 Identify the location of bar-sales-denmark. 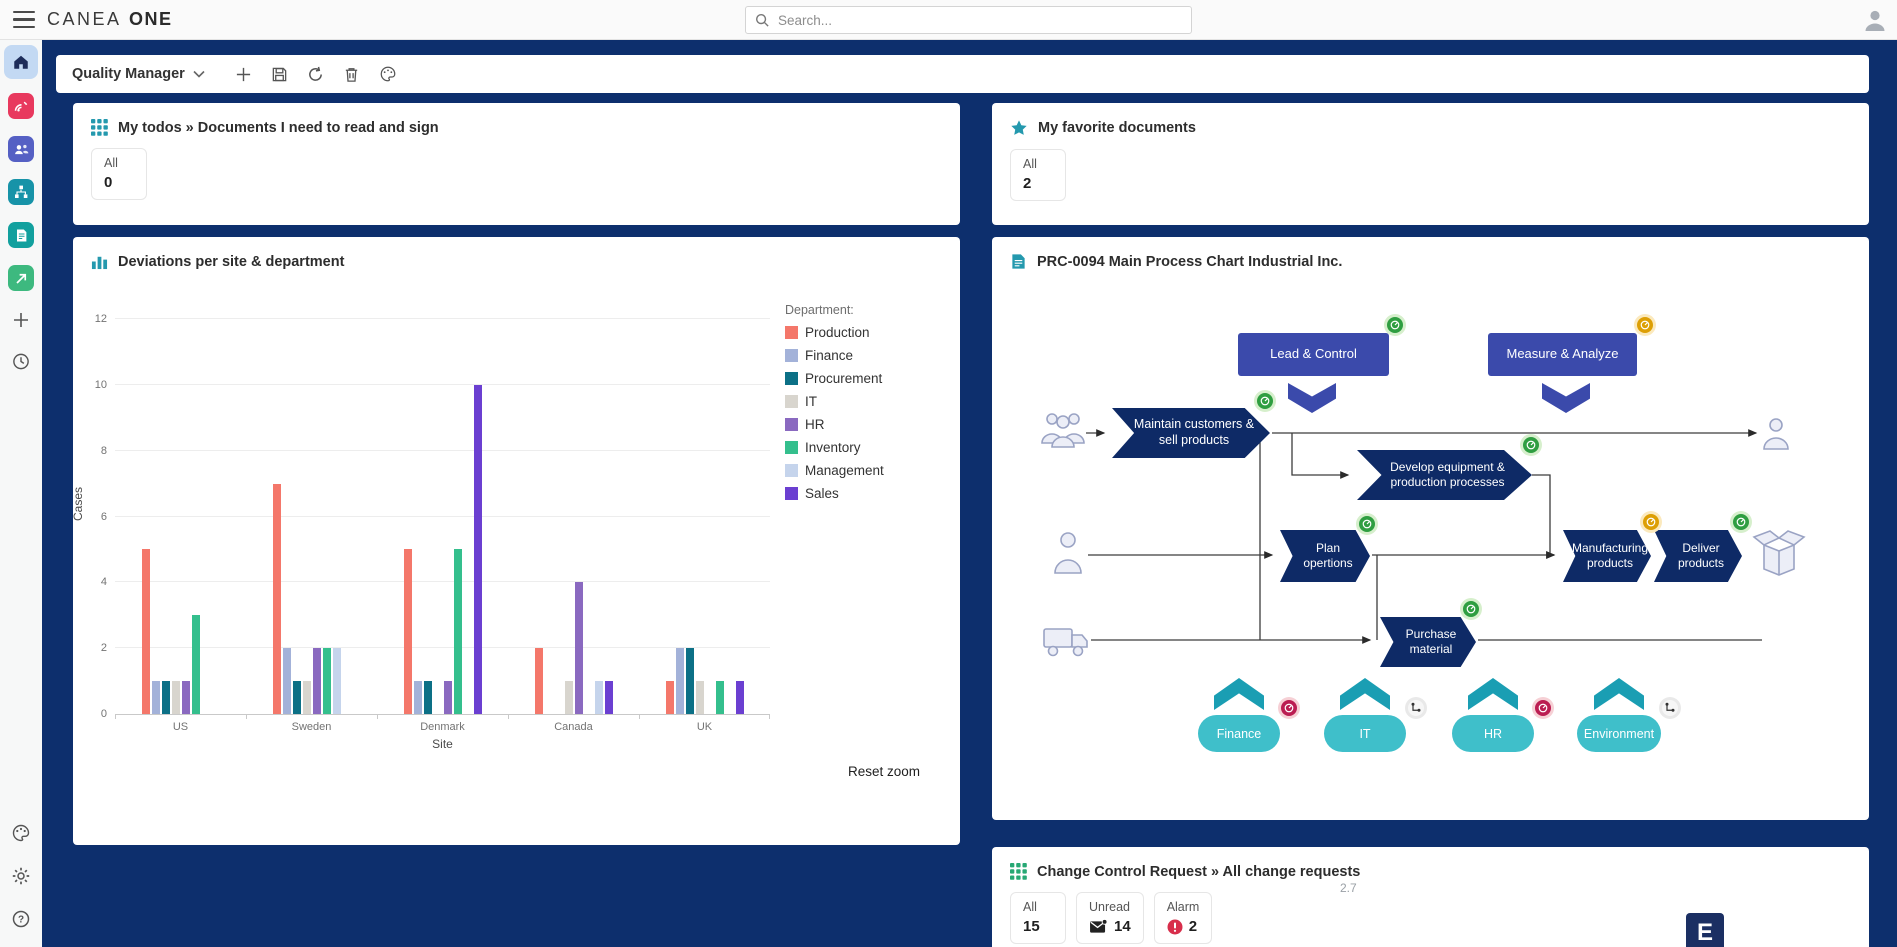
(477, 549).